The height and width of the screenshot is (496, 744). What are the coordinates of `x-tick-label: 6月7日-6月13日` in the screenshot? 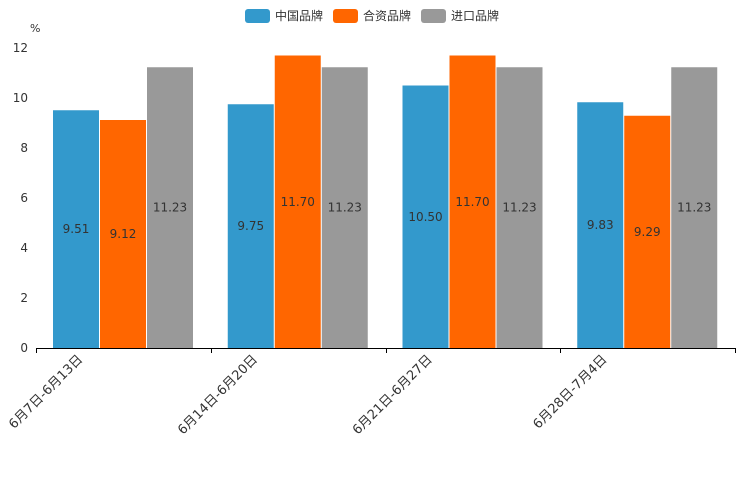 It's located at (46, 392).